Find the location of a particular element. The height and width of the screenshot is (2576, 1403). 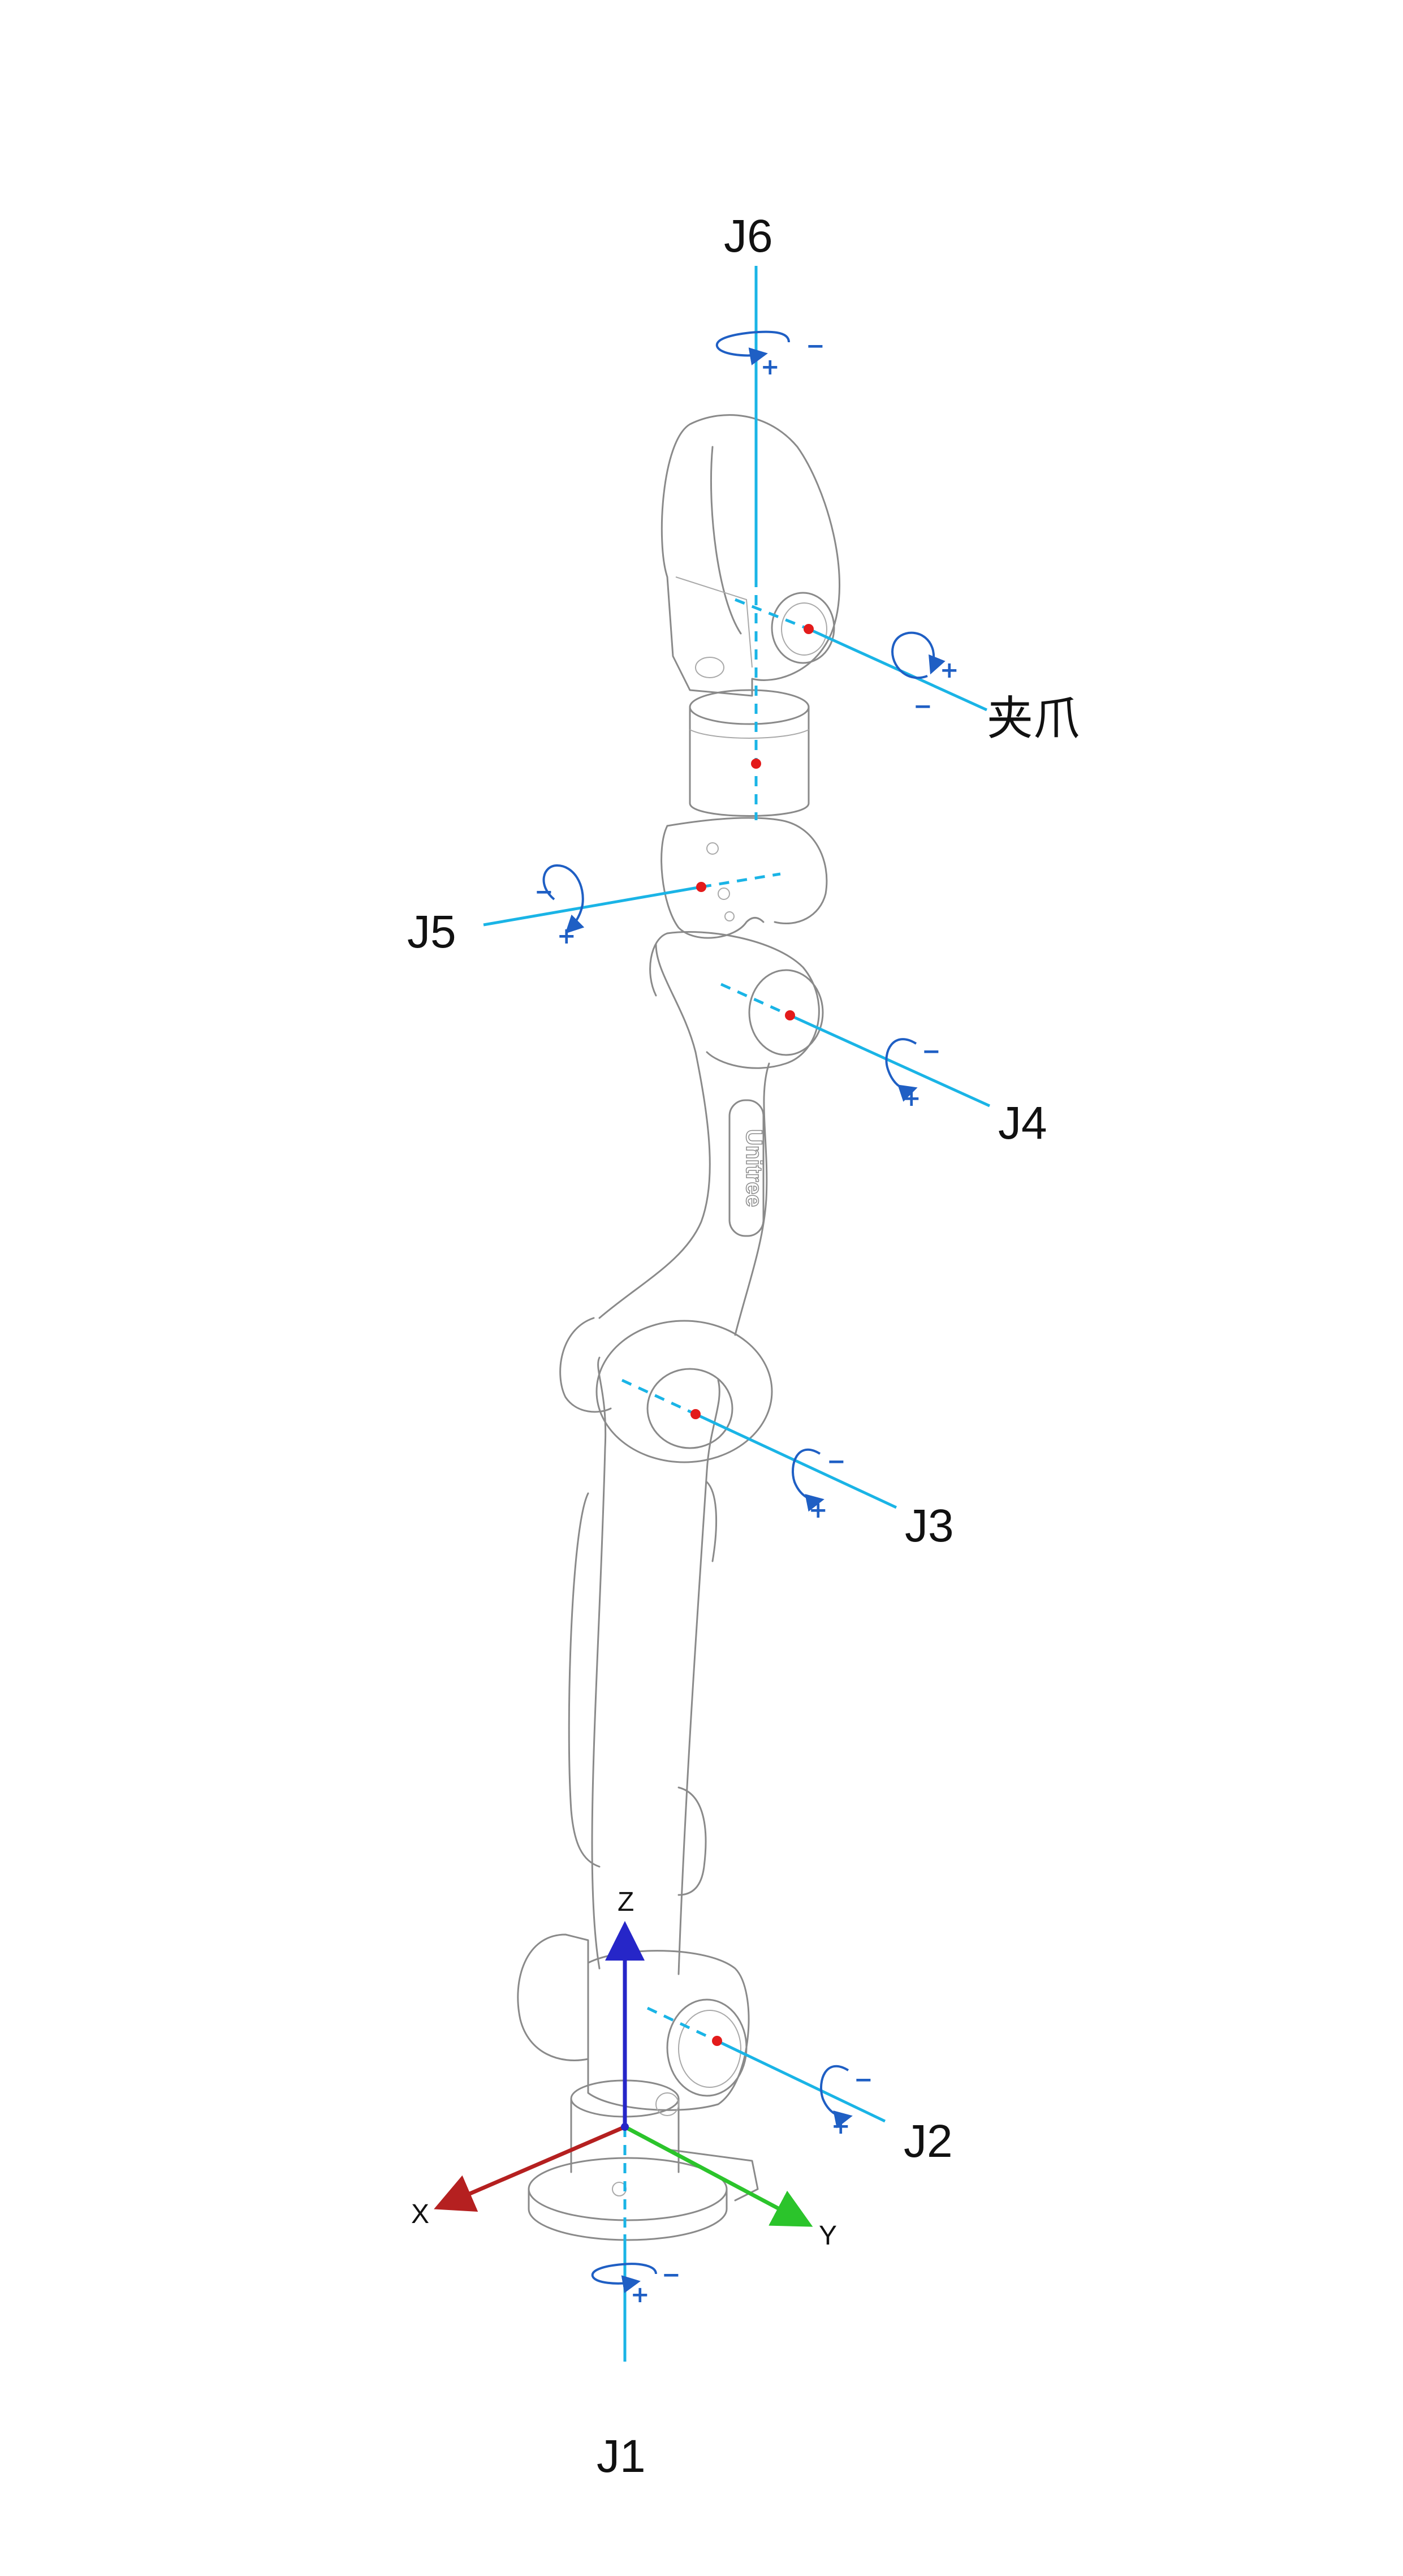

upper-arm-link is located at coordinates (644, 1665).